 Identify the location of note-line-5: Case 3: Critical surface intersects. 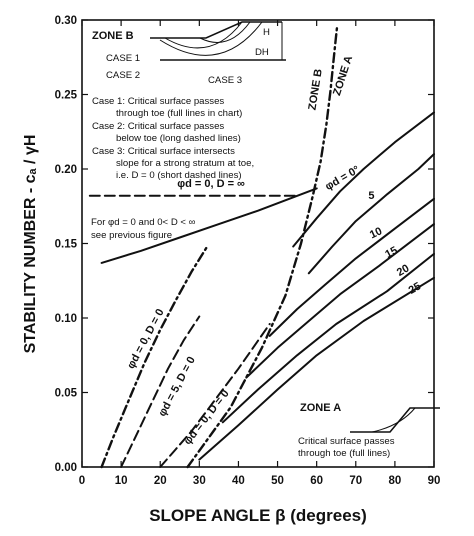
(163, 151).